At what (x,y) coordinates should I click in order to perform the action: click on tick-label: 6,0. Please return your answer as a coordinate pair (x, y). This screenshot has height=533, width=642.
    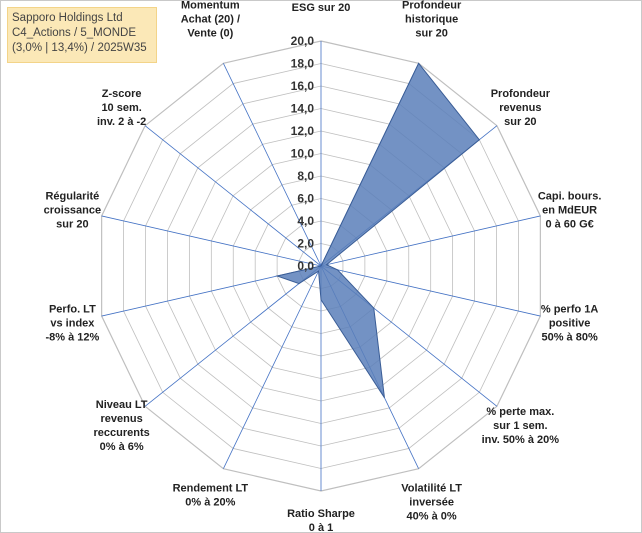
    Looking at the image, I should click on (305, 199).